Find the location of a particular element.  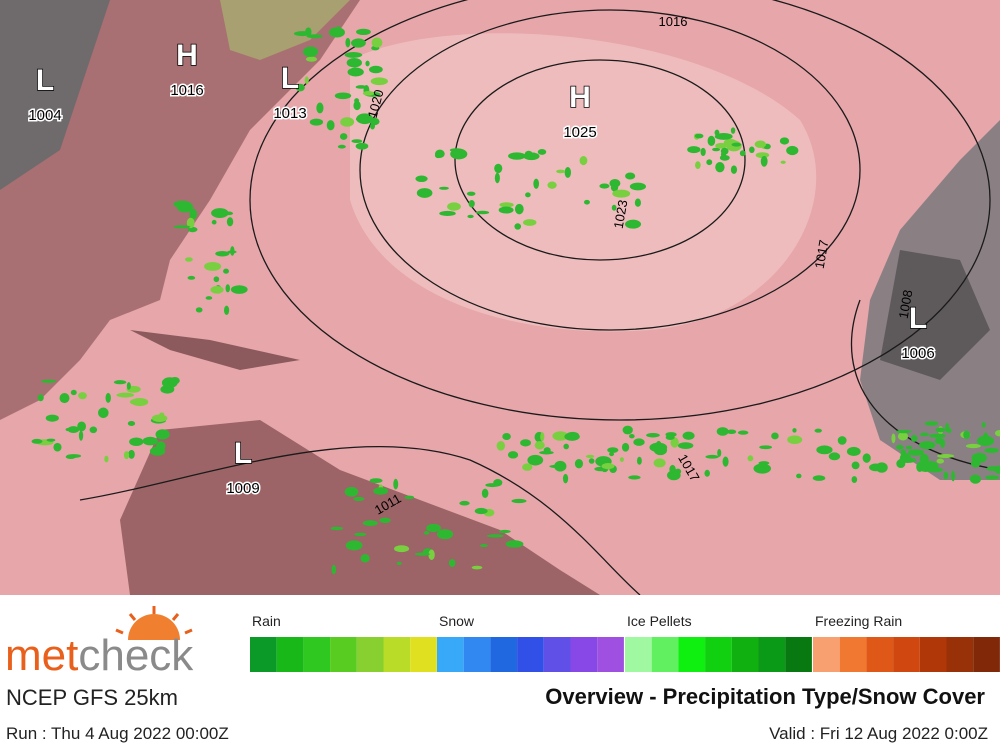

legend-label: Snow is located at coordinates (457, 621).